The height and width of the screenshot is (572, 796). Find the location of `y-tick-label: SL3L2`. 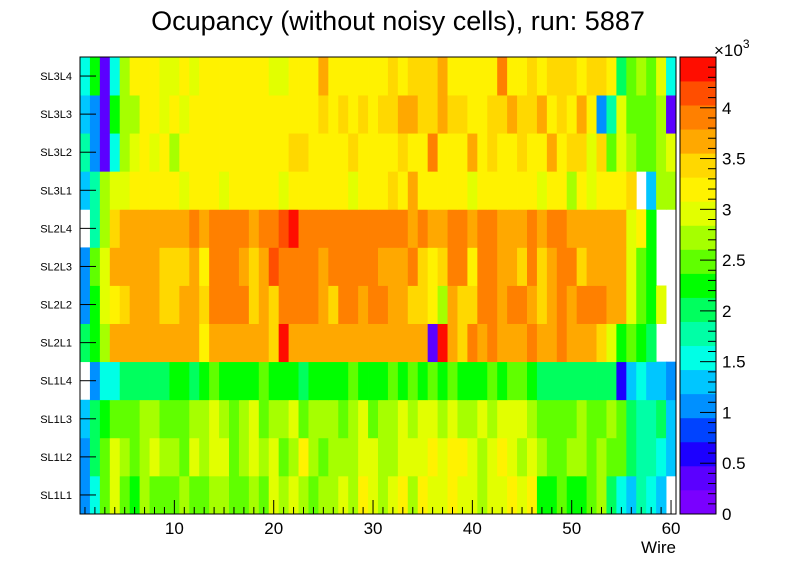

y-tick-label: SL3L2 is located at coordinates (56, 153).